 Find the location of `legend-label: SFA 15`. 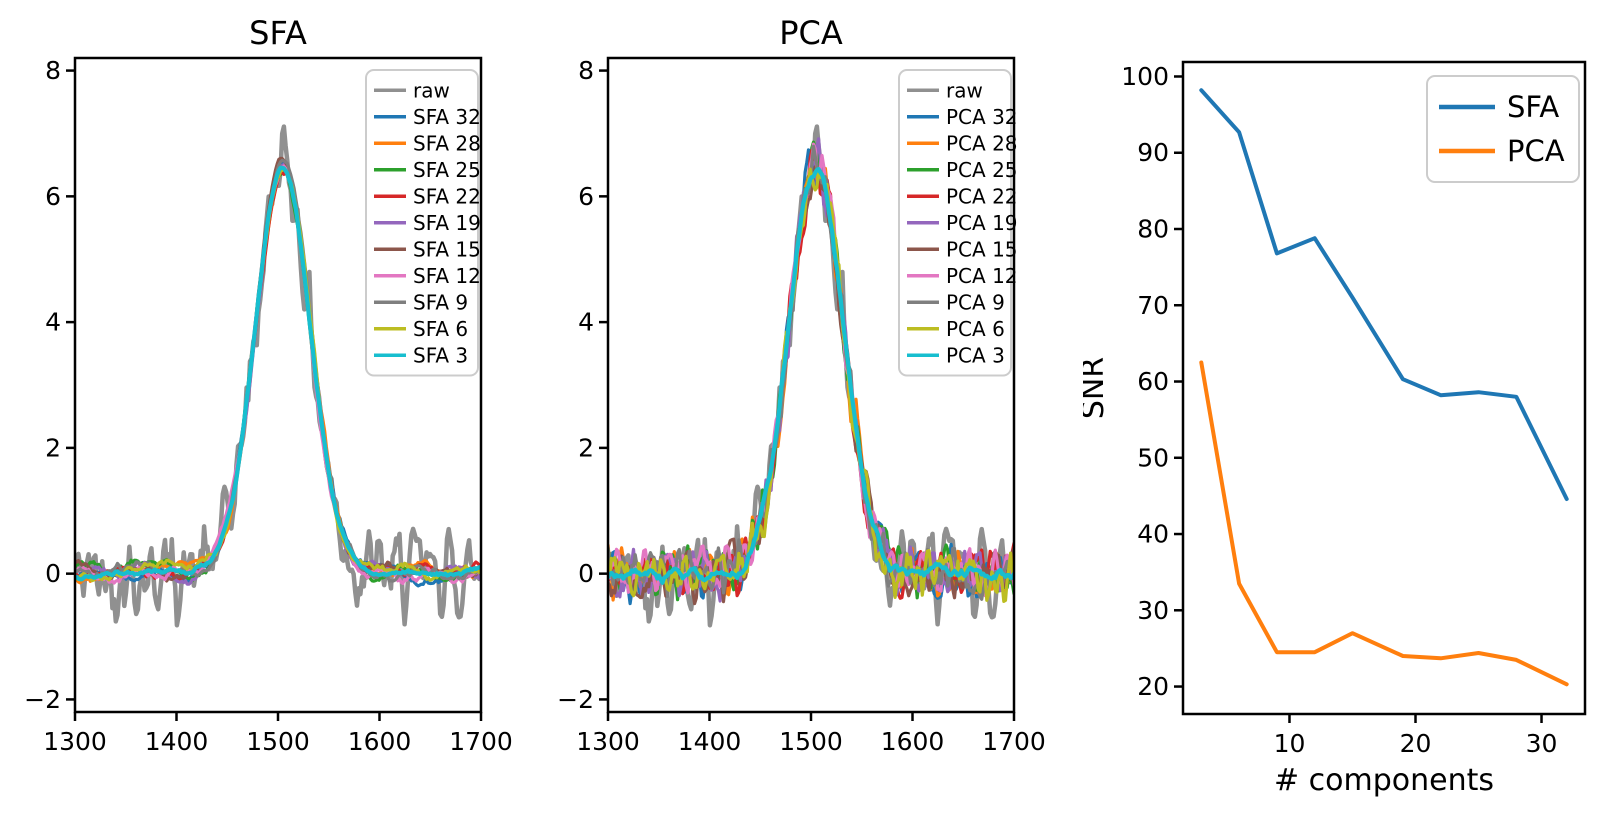

legend-label: SFA 15 is located at coordinates (447, 249).